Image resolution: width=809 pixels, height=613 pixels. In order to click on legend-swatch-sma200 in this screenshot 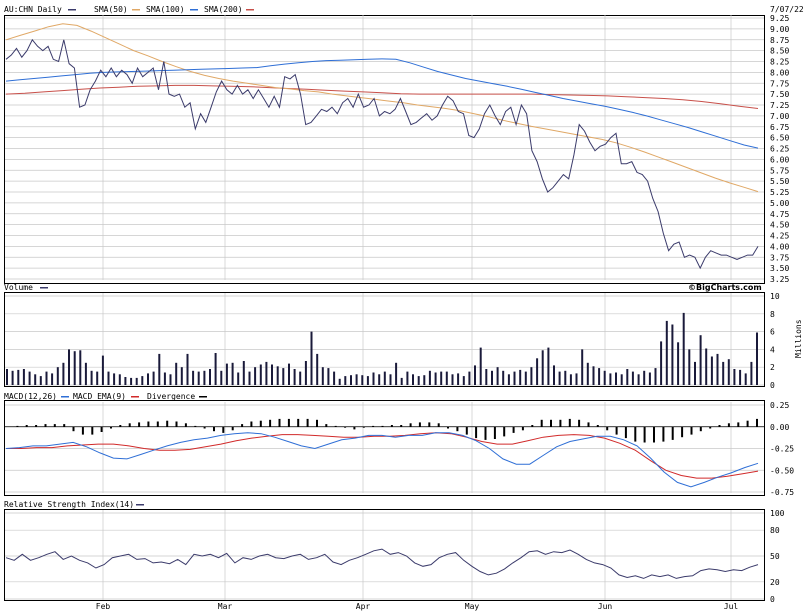, I will do `click(250, 10)`.